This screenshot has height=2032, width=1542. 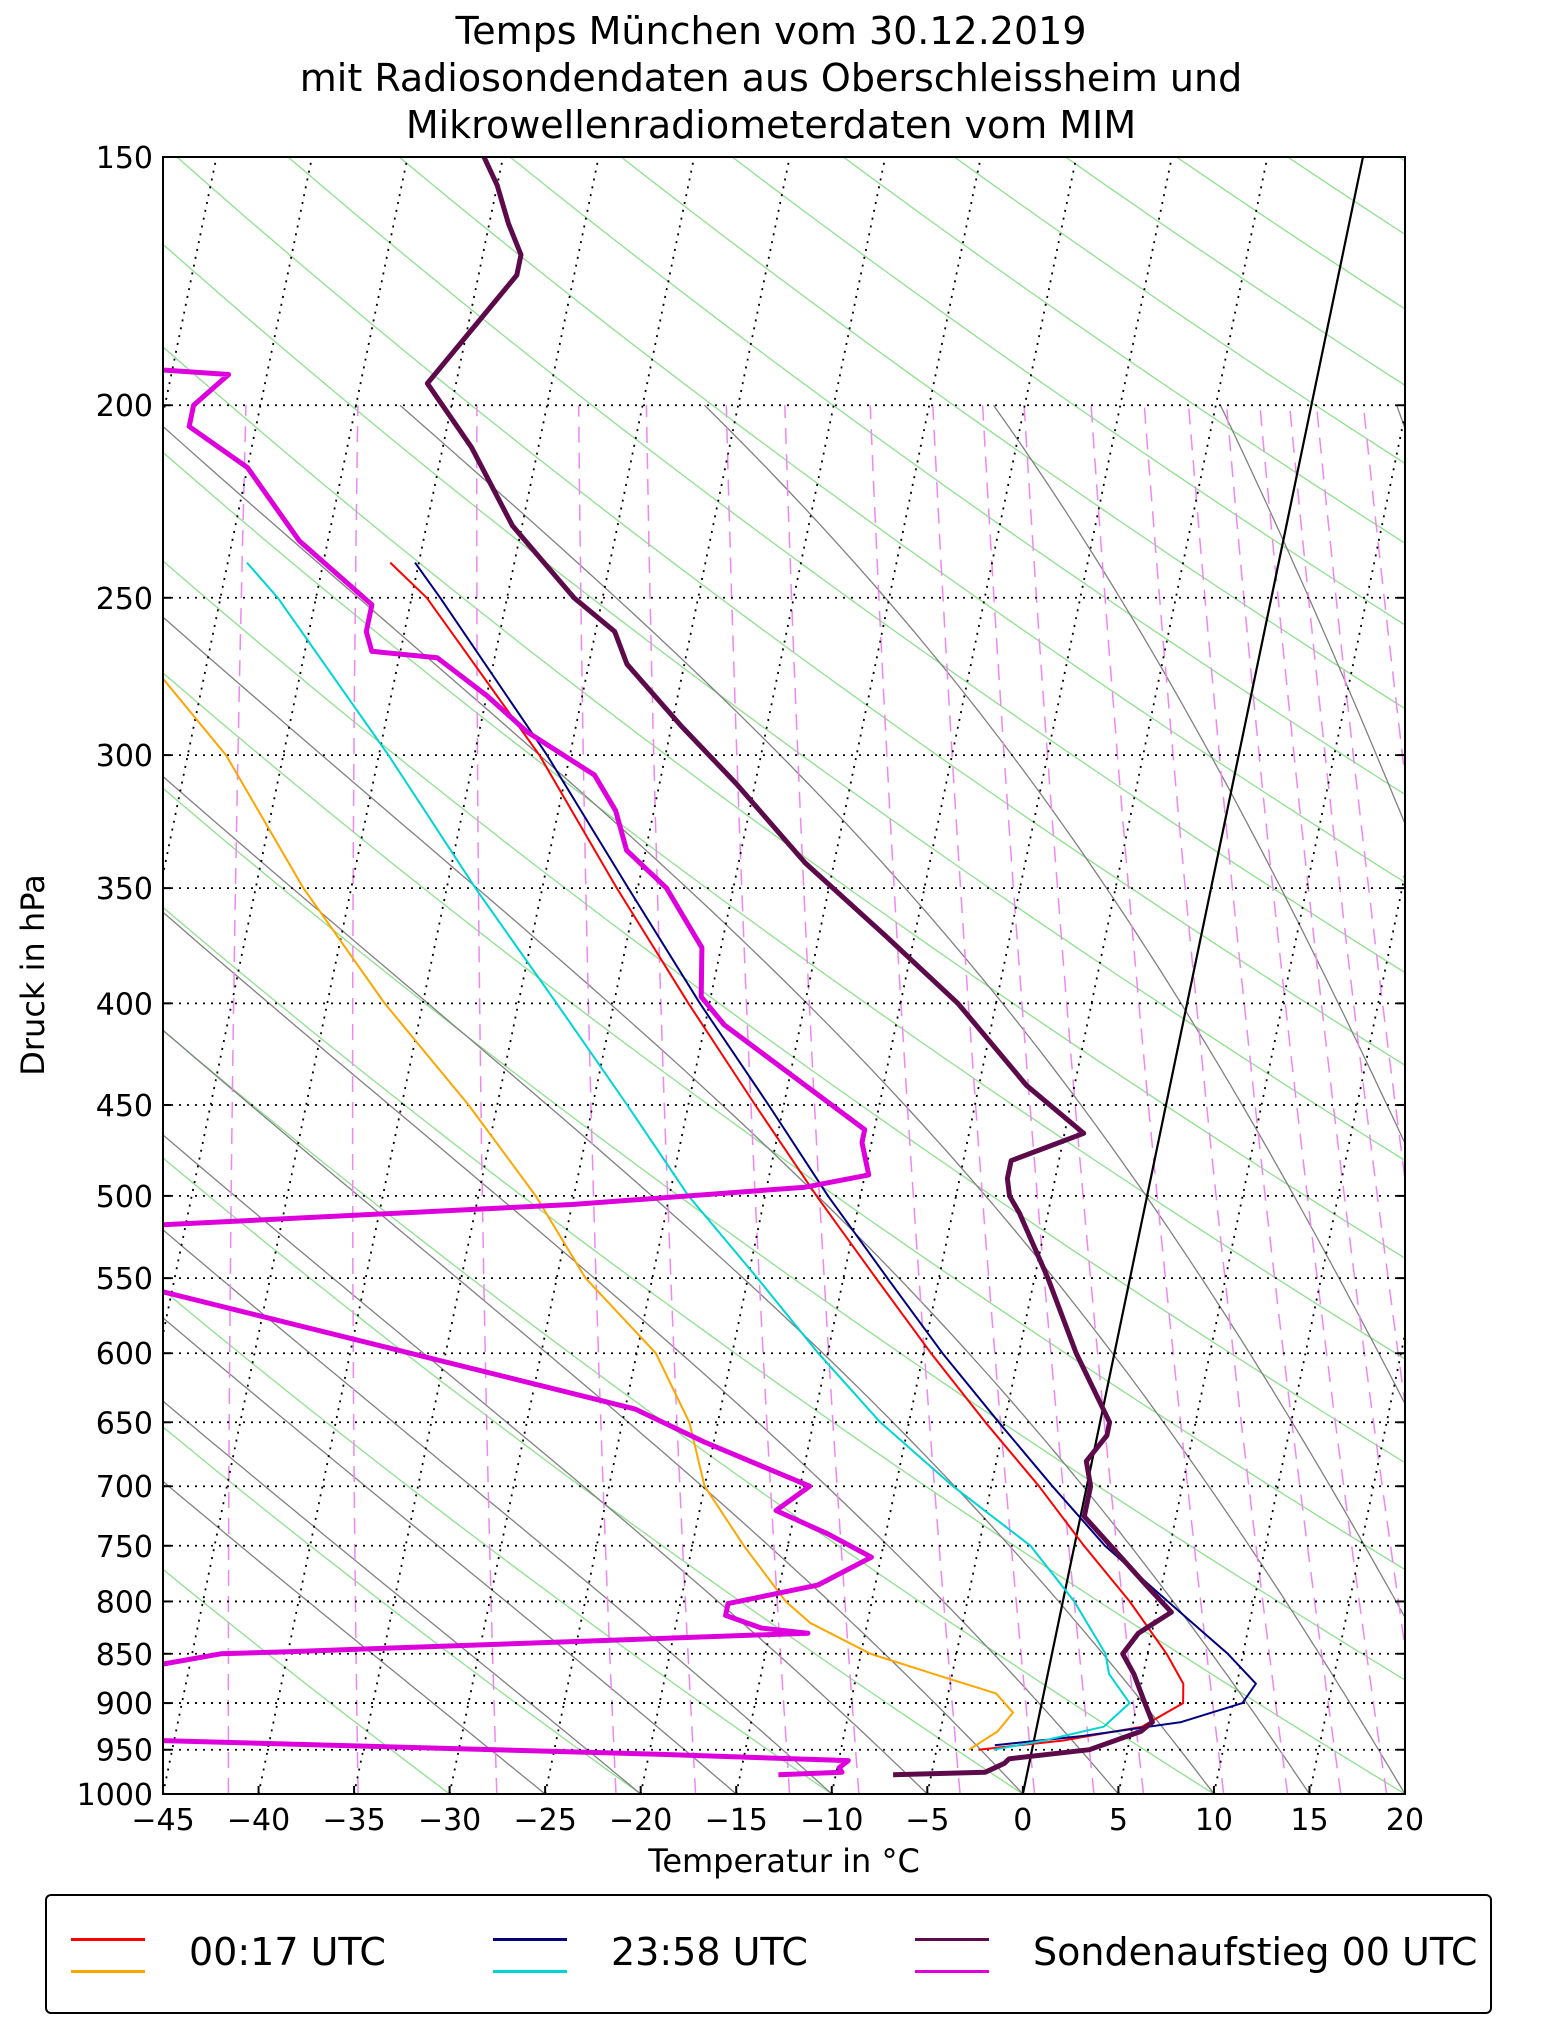 What do you see at coordinates (258, 1820) in the screenshot?
I see `x-tick-label: −40` at bounding box center [258, 1820].